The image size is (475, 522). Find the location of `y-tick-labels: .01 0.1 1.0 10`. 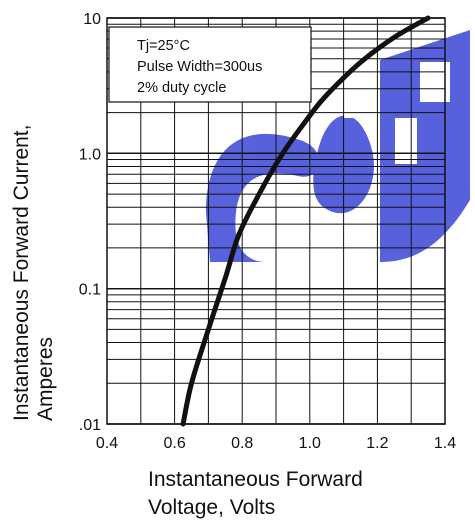

y-tick-labels: .01 0.1 1.0 10 is located at coordinates (90, 222).